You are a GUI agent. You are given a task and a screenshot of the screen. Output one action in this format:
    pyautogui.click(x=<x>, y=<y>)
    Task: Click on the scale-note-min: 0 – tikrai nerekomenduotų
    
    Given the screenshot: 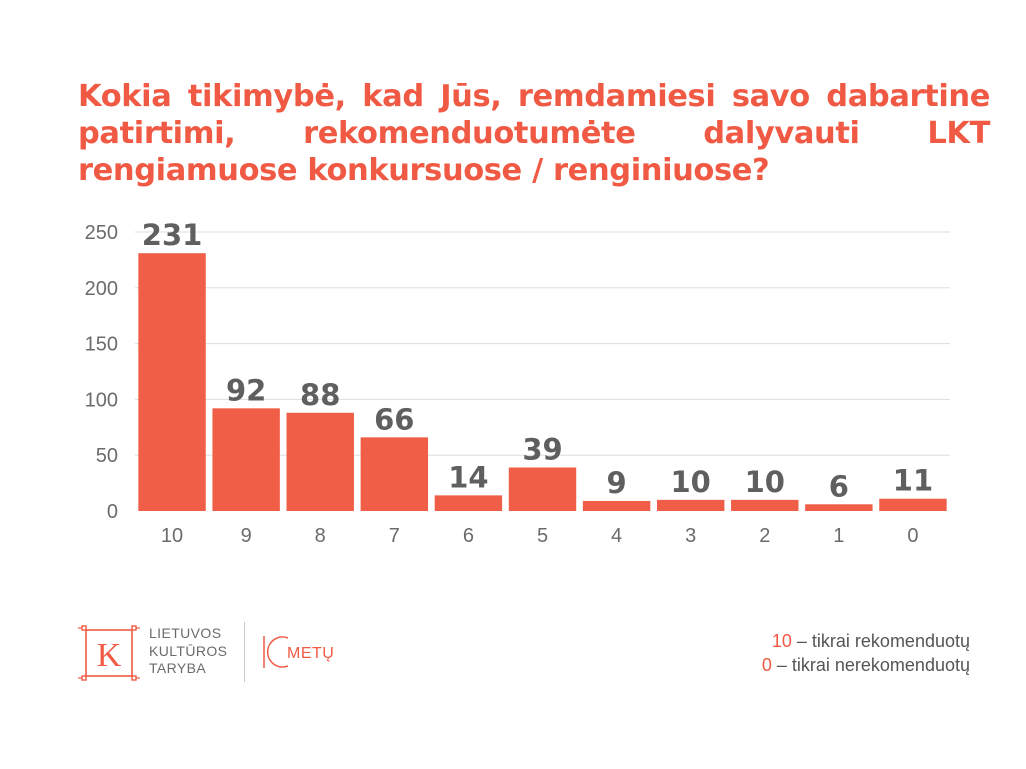 What is the action you would take?
    pyautogui.click(x=866, y=665)
    